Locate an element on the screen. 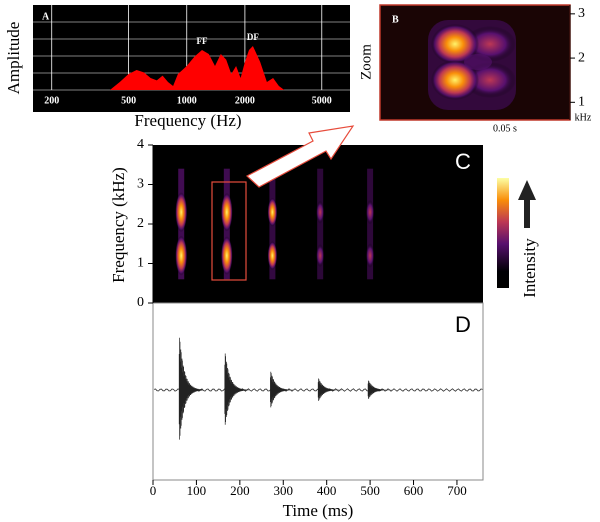  x-tick-label: 300 is located at coordinates (284, 490).